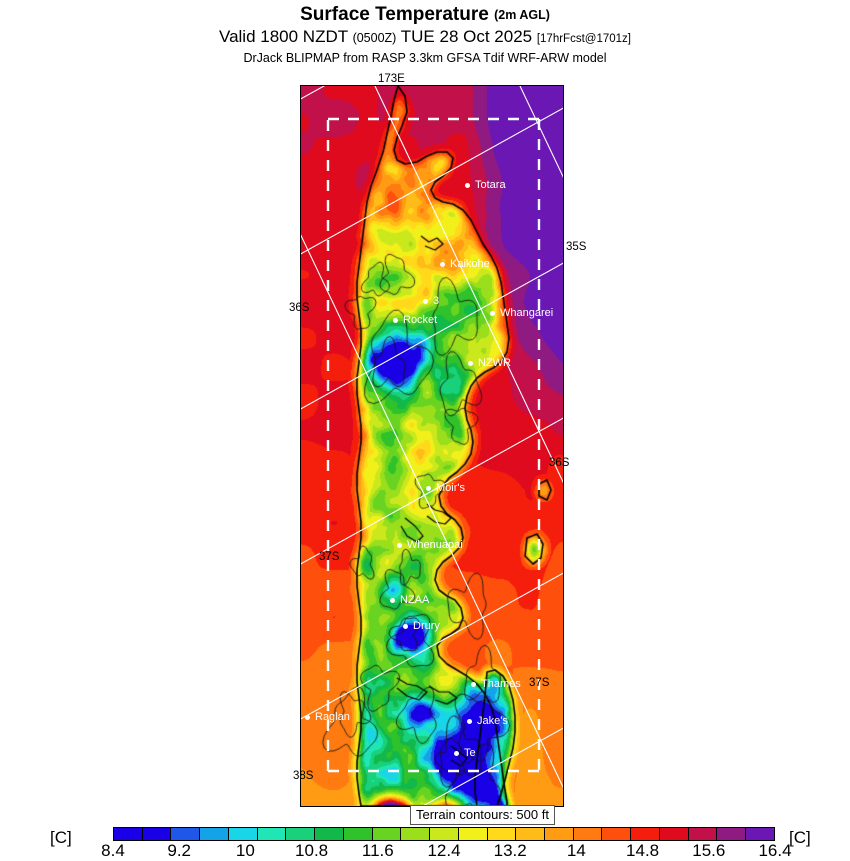  What do you see at coordinates (179, 850) in the screenshot?
I see `colorbar-tick: 9.2` at bounding box center [179, 850].